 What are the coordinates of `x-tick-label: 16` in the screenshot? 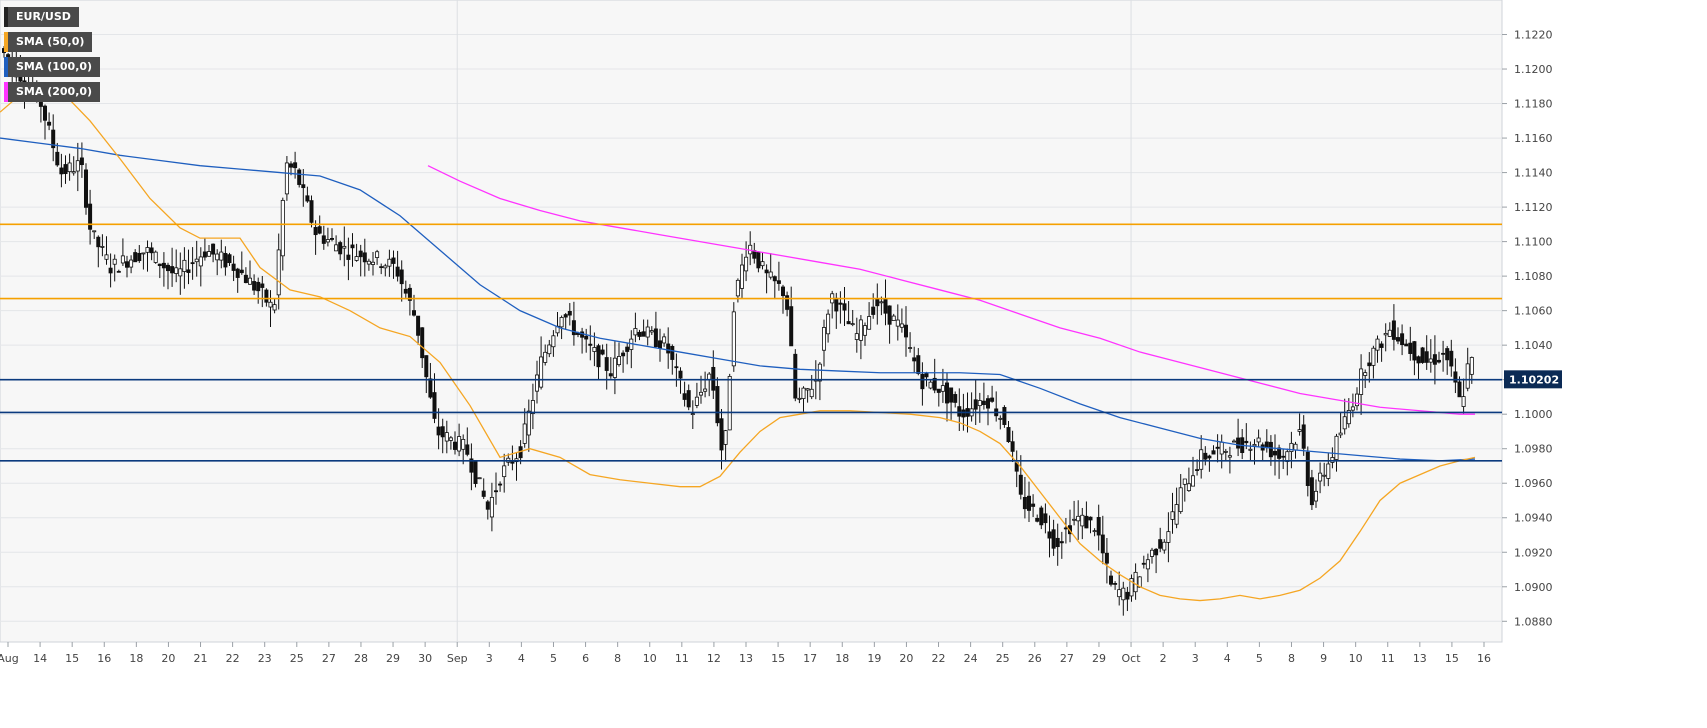 It's located at (104, 658).